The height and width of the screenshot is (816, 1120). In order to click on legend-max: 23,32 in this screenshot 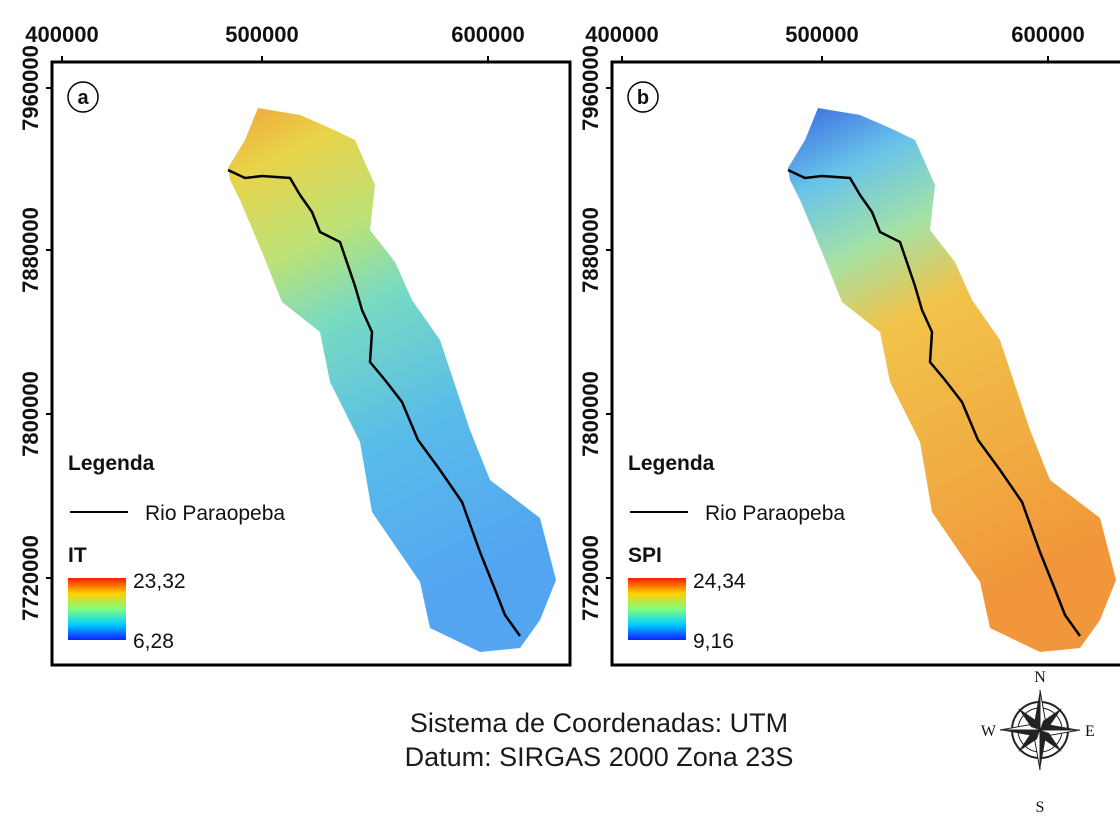, I will do `click(159, 581)`.